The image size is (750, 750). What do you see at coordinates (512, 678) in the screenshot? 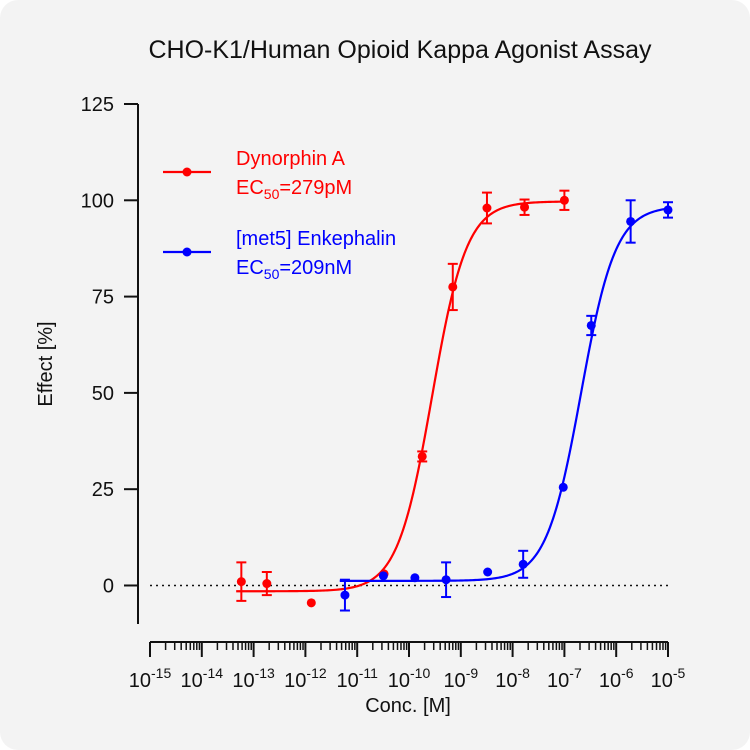
I see `x-tick-label: 10⁻⁸` at bounding box center [512, 678].